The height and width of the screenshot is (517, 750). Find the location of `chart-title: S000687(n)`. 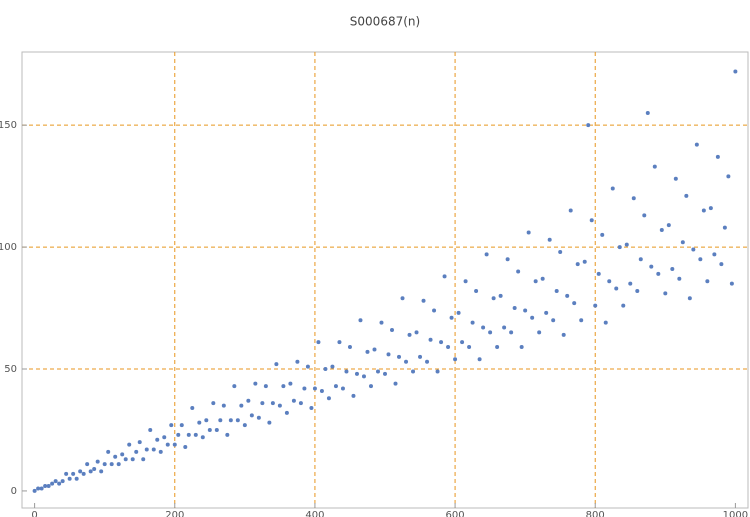

chart-title: S000687(n) is located at coordinates (385, 22).